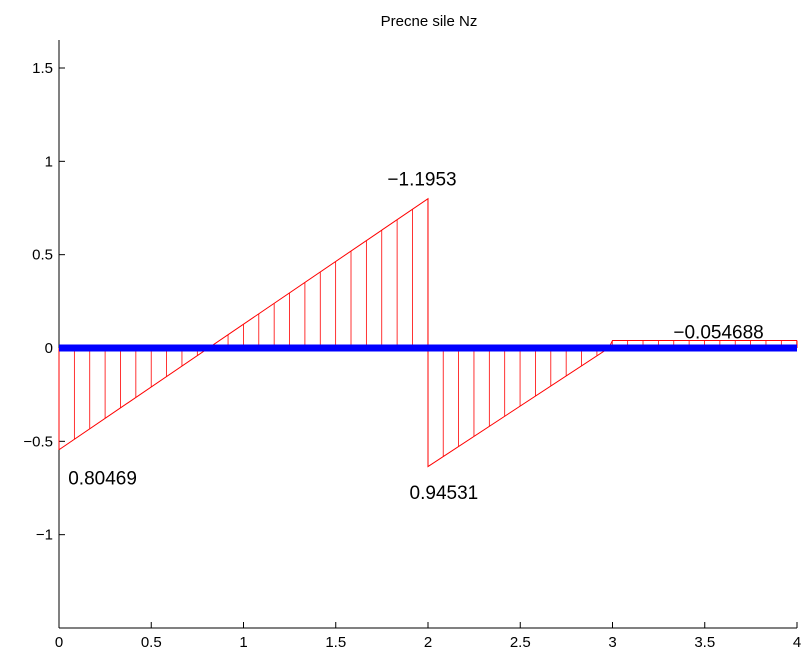 The width and height of the screenshot is (810, 655). Describe the element at coordinates (49, 161) in the screenshot. I see `y-tick-label: 1` at that location.